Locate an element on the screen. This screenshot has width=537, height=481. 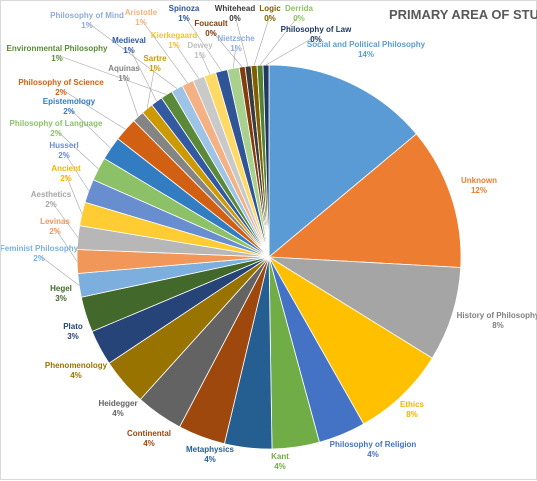
slice-label: Aesthetics 2% is located at coordinates (51, 199).